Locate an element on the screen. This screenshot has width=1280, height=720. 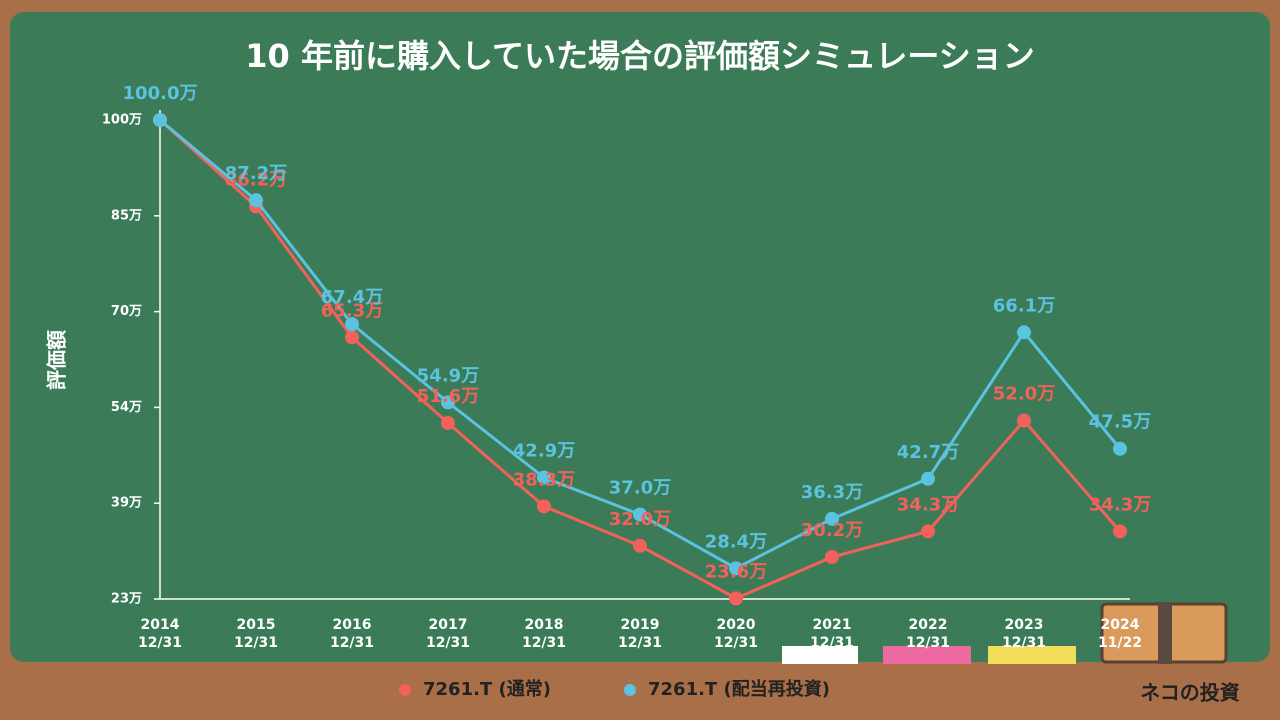
x-tick-label: 2015 is located at coordinates (256, 625).